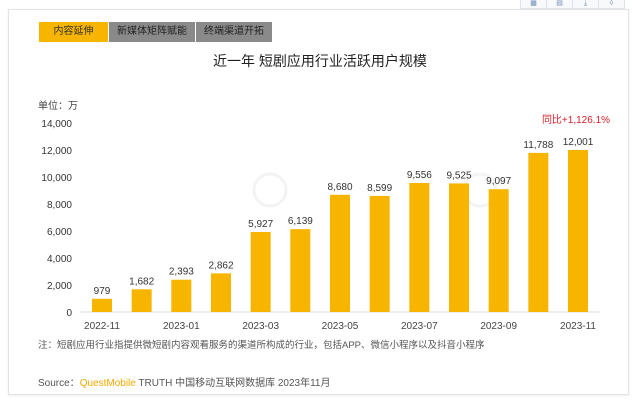 The height and width of the screenshot is (405, 640). I want to click on y-tick-label: 8,000, so click(59, 205).